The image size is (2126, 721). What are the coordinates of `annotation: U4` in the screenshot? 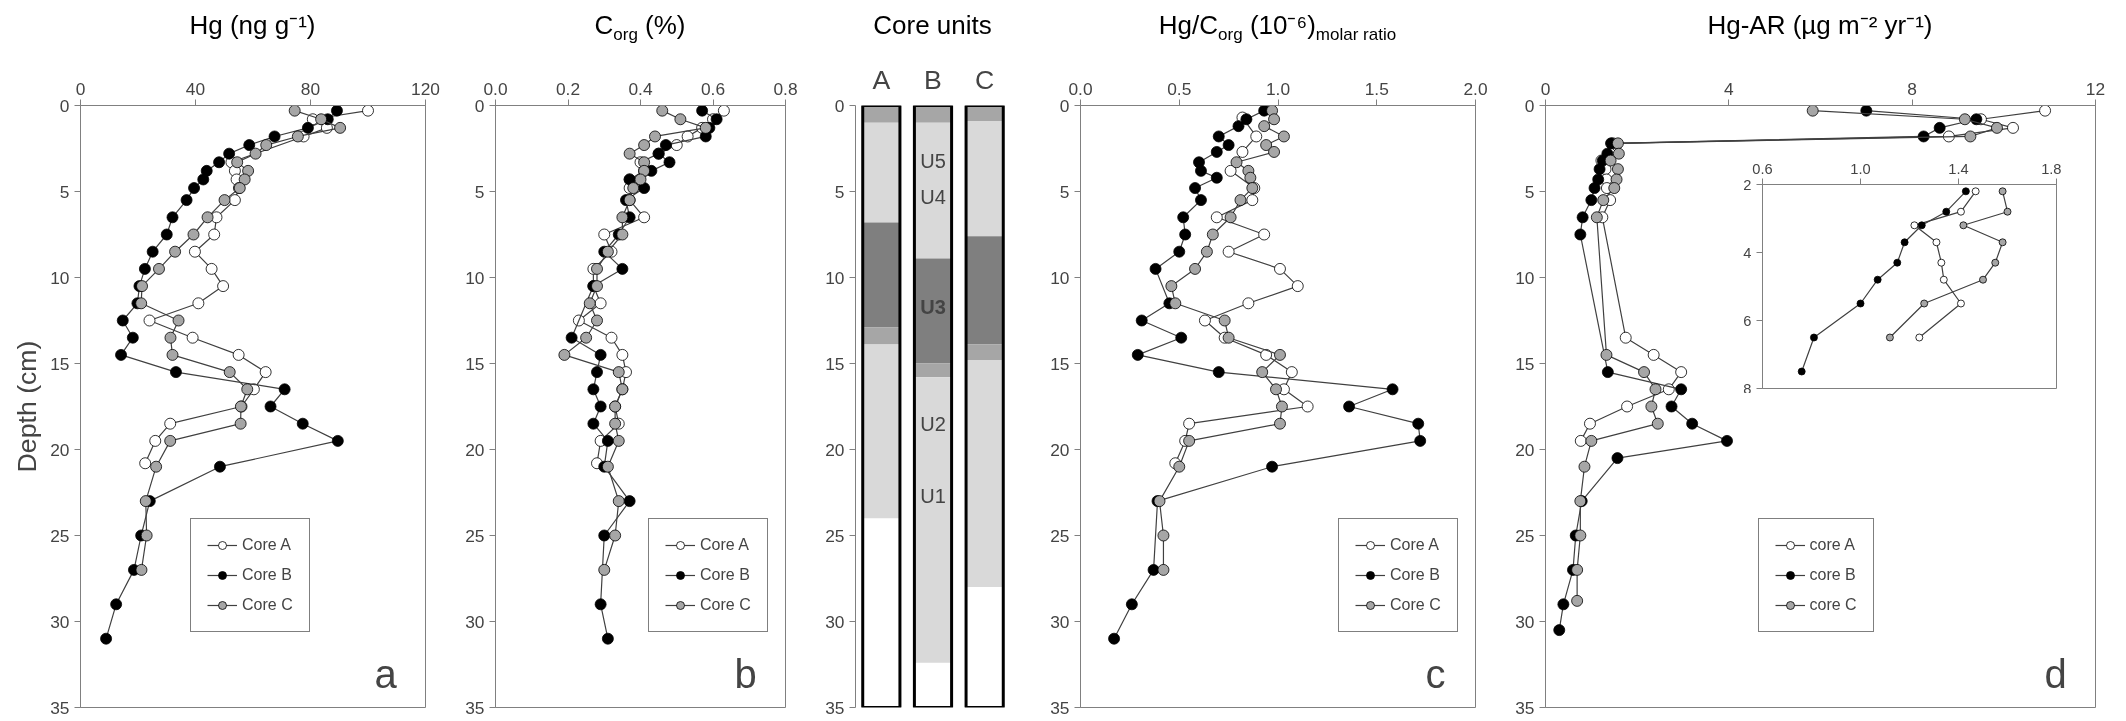 It's located at (933, 196).